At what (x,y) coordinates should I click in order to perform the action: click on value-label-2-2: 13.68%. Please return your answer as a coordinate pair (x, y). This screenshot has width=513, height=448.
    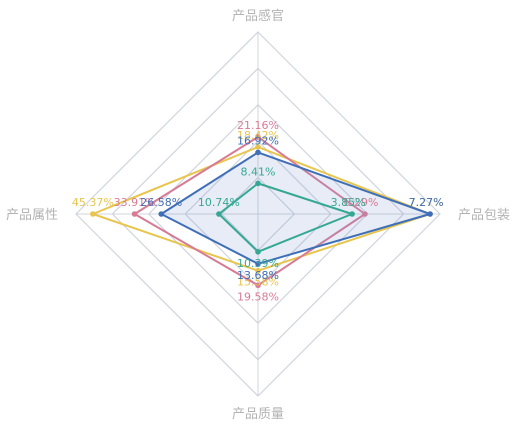
    Looking at the image, I should click on (258, 275).